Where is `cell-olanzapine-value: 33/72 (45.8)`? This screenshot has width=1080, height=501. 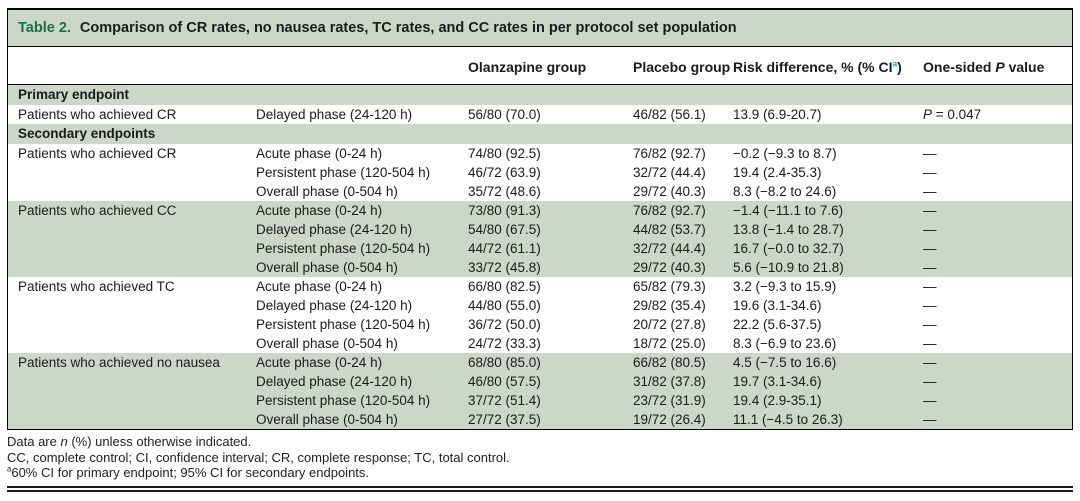
cell-olanzapine-value: 33/72 (45.8) is located at coordinates (504, 267).